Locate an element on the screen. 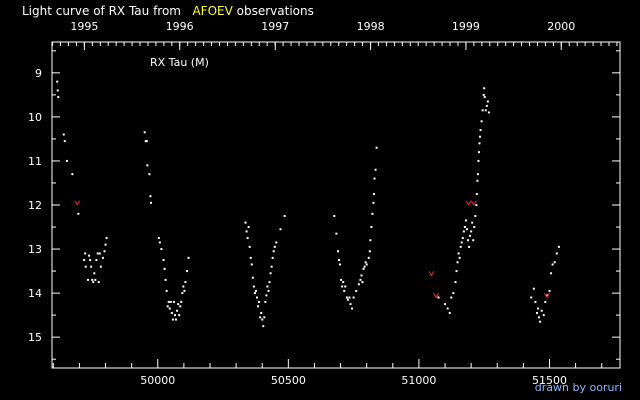 The width and height of the screenshot is (640, 400). title-prefix: Light curve of RX Tau from is located at coordinates (101, 11).